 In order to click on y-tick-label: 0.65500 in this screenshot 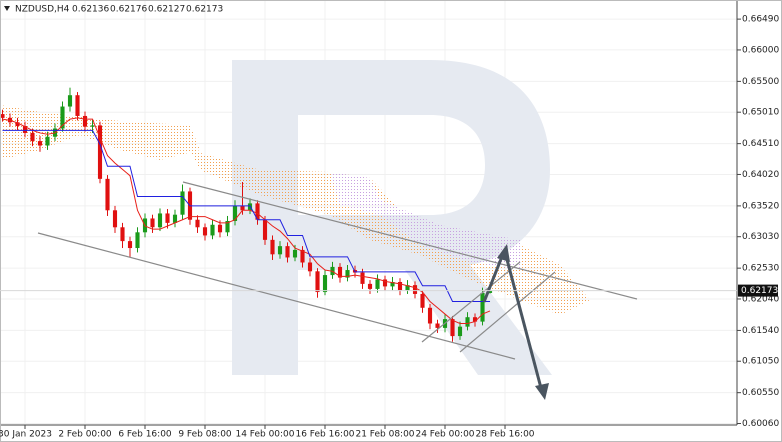, I will do `click(760, 82)`.